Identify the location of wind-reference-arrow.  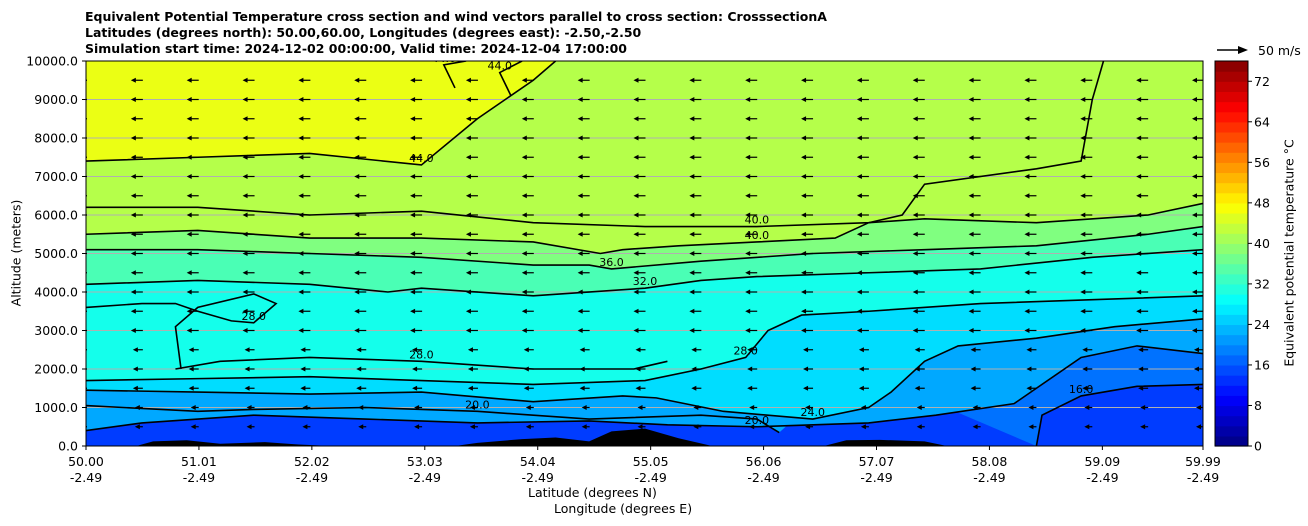
(1232, 50).